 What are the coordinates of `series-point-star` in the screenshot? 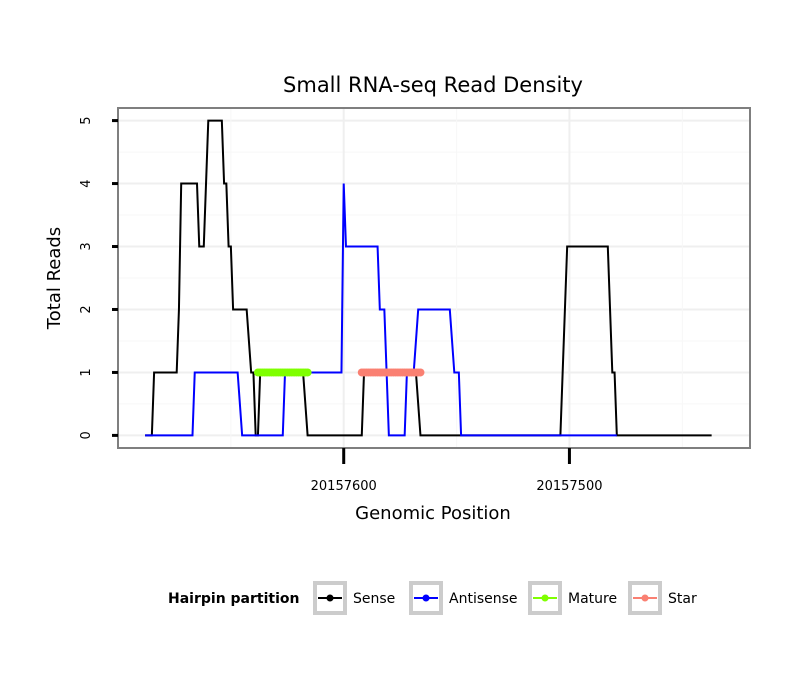 It's located at (420, 372).